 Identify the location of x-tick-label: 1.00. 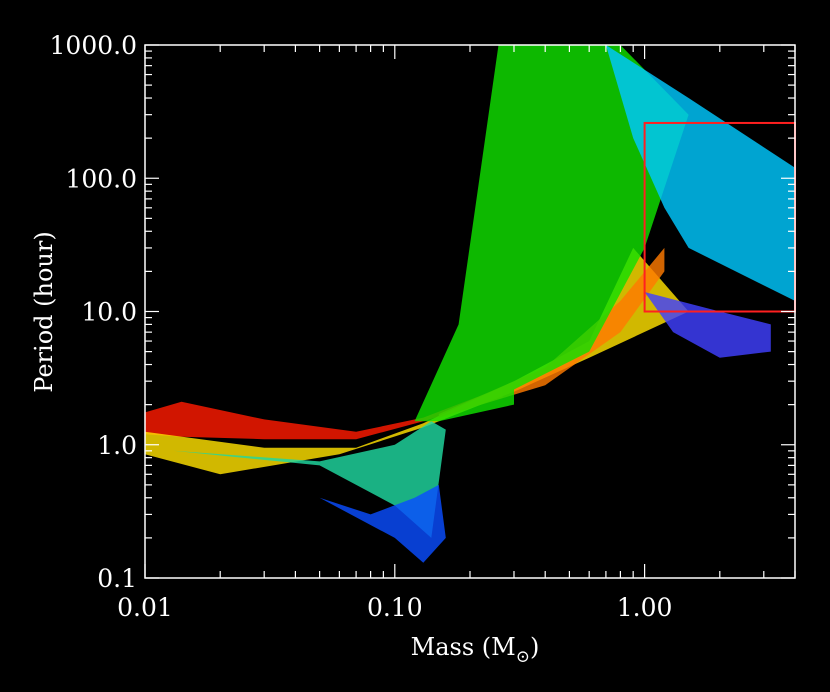
(645, 607).